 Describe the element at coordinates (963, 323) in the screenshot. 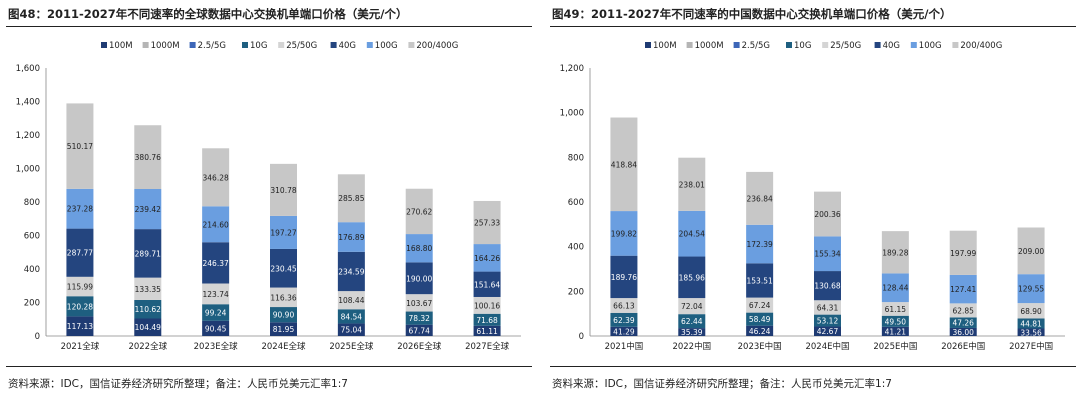

I see `data-label: 47.26` at that location.